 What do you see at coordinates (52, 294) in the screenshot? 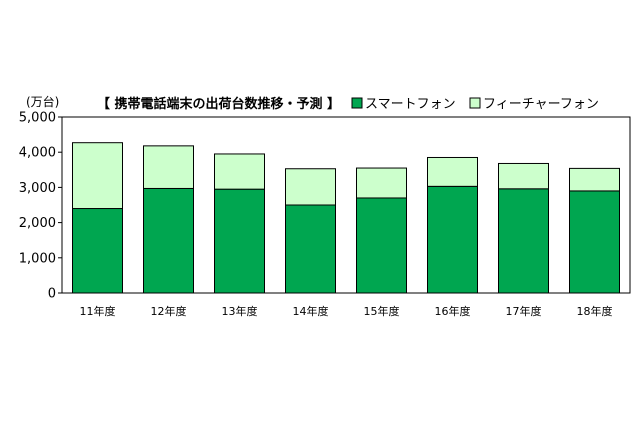
I see `y-tick-label: 0` at bounding box center [52, 294].